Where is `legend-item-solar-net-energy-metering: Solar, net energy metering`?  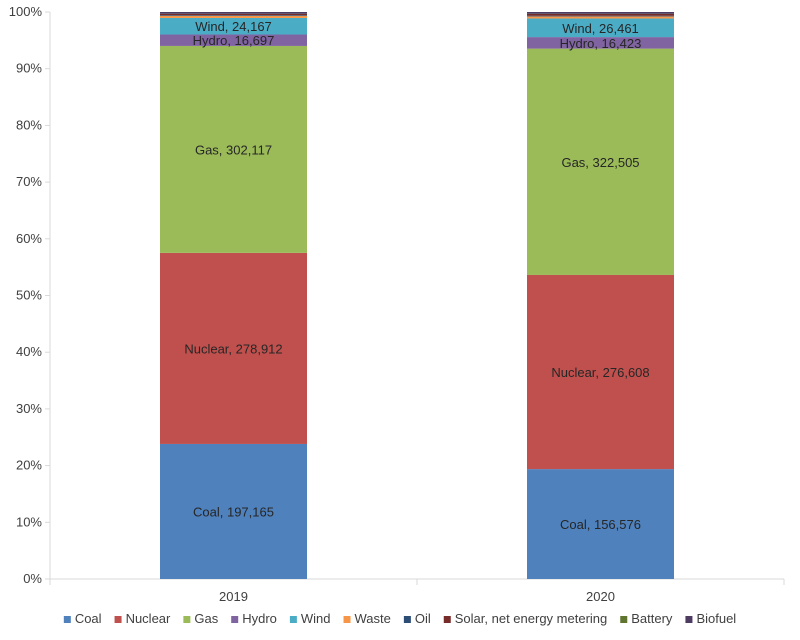 legend-item-solar-net-energy-metering: Solar, net energy metering is located at coordinates (525, 618).